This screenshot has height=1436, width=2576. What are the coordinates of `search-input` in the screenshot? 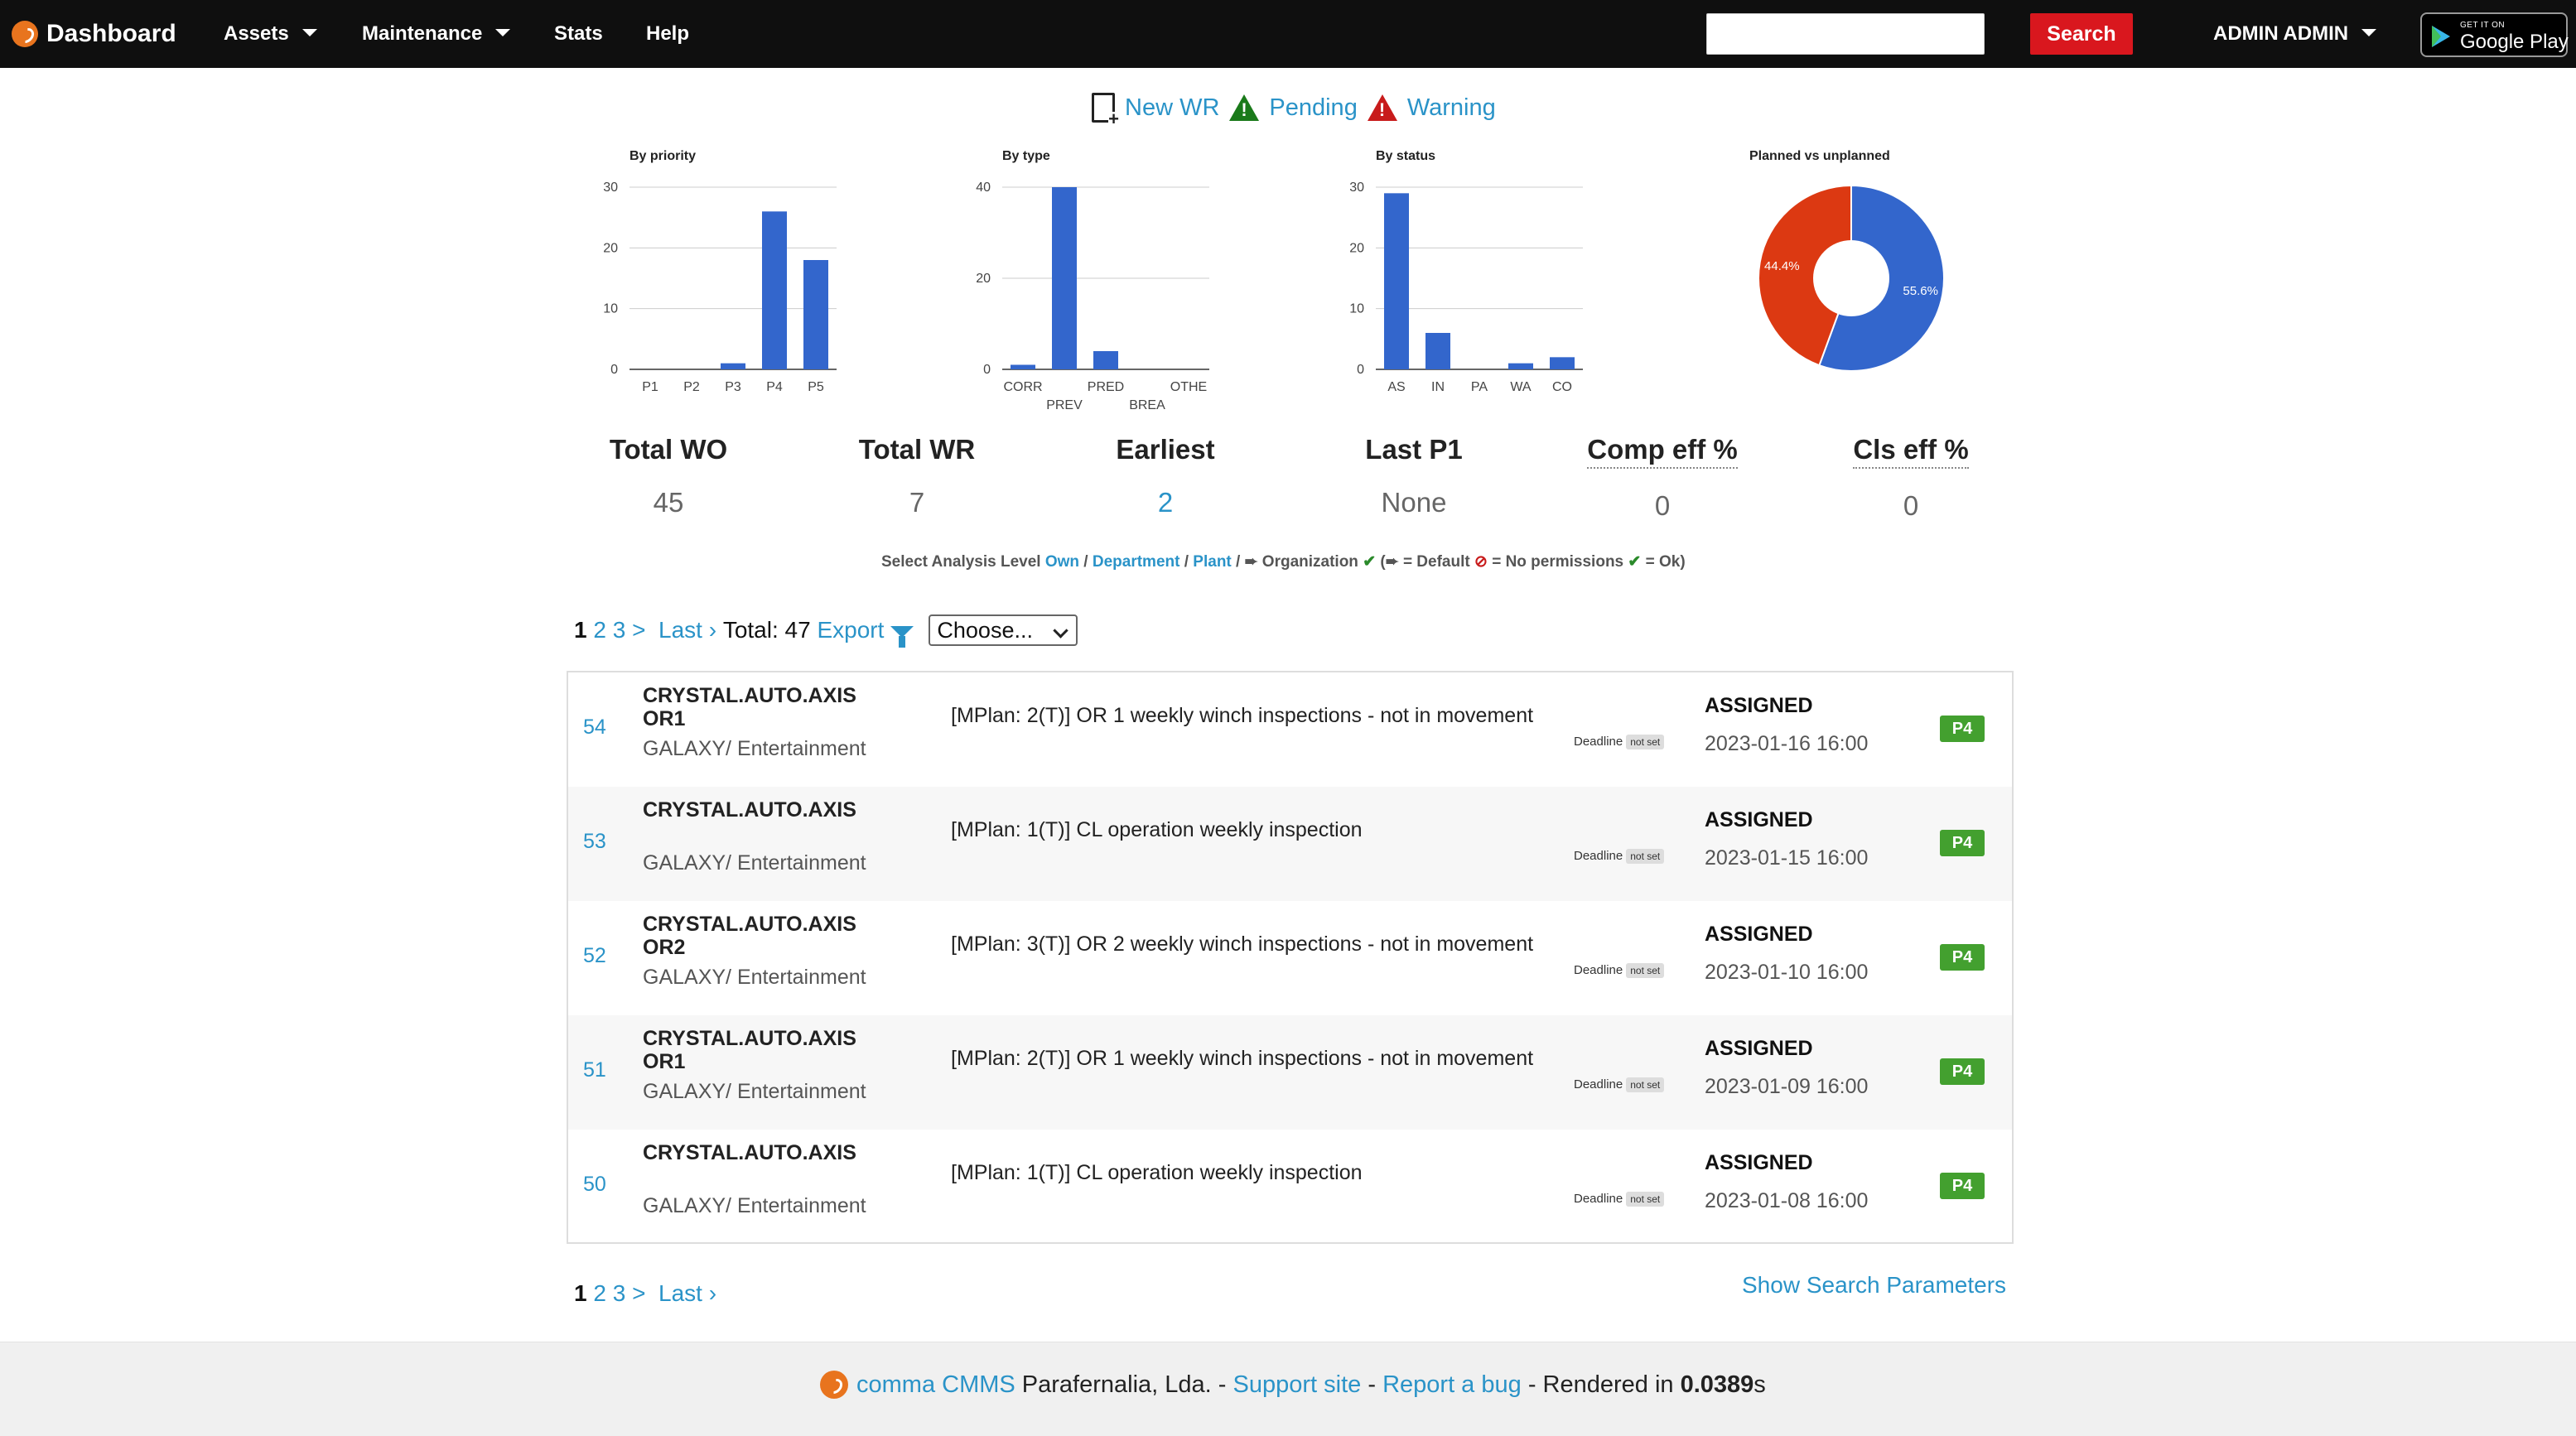 It's located at (1846, 34).